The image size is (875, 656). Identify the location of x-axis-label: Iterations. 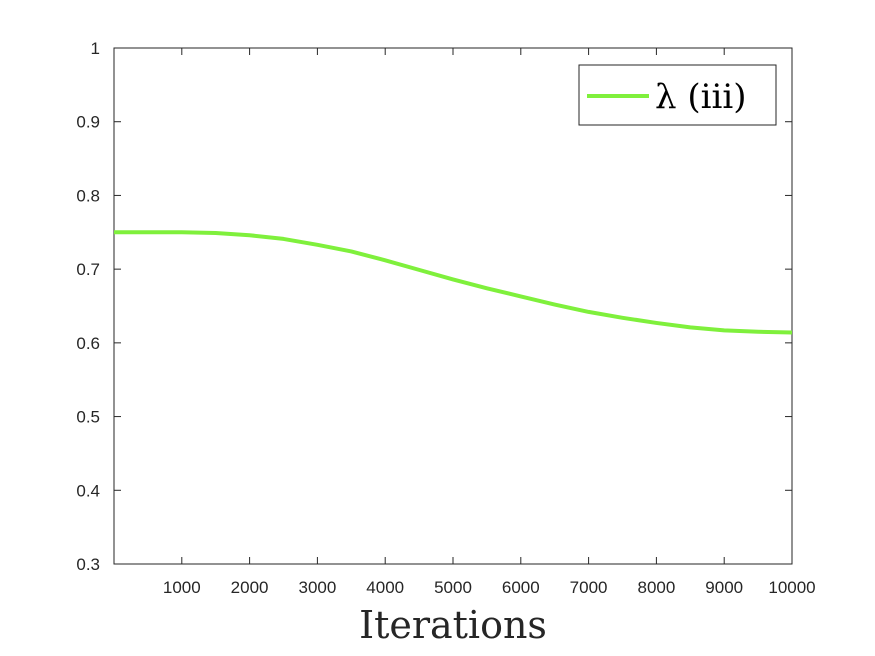
(453, 625).